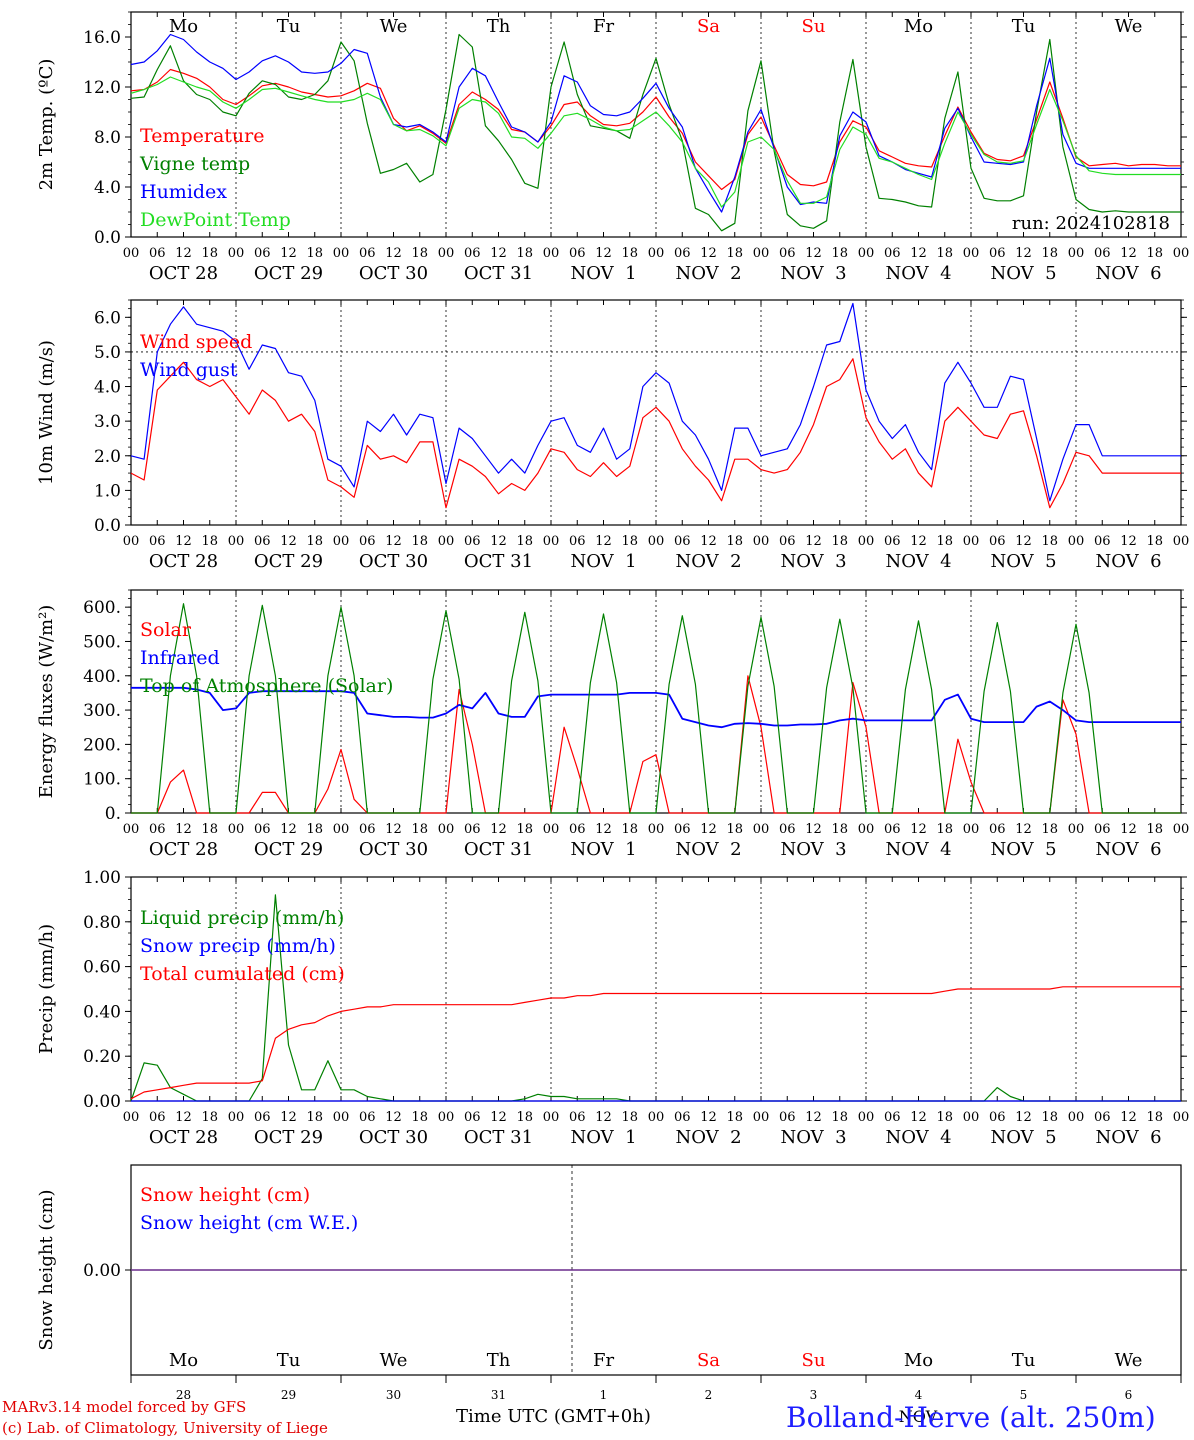 This screenshot has height=1440, width=1194. I want to click on series-line-dewpoint-temp, so click(655, 142).